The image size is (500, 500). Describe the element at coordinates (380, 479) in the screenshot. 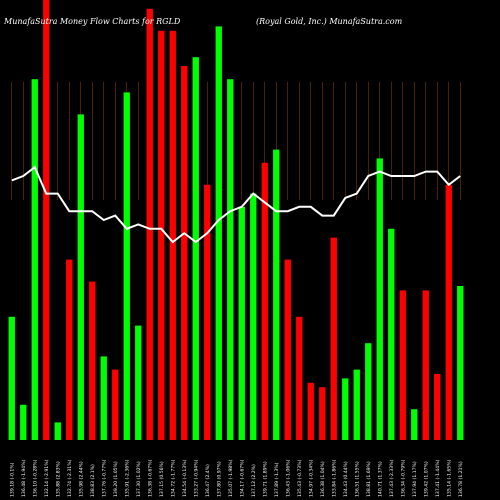

I see `x-tick-label: 140.71 (1.37%)` at that location.